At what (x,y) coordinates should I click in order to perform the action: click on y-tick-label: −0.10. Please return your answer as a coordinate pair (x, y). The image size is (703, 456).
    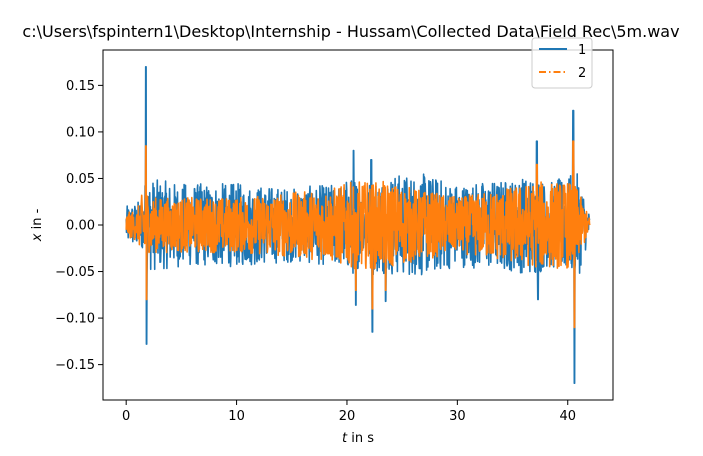
    Looking at the image, I should click on (75, 319).